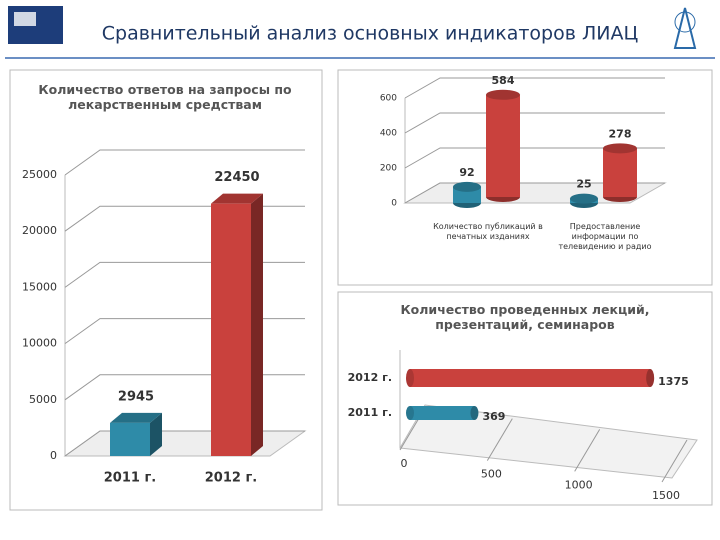  I want to click on x-tick-label: 2012 г., so click(231, 478).